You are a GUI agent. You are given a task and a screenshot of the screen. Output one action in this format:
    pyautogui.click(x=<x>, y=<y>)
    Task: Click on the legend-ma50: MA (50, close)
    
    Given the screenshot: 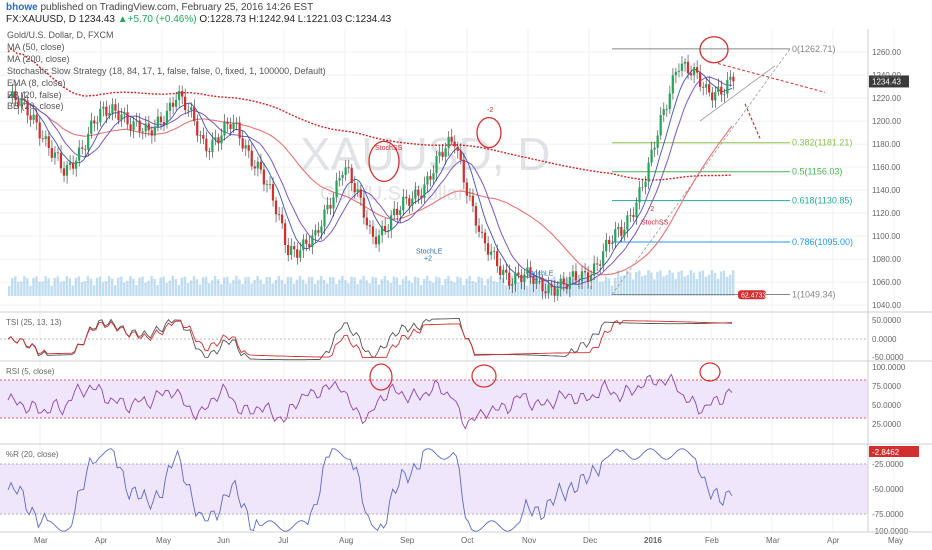 What is the action you would take?
    pyautogui.click(x=36, y=47)
    